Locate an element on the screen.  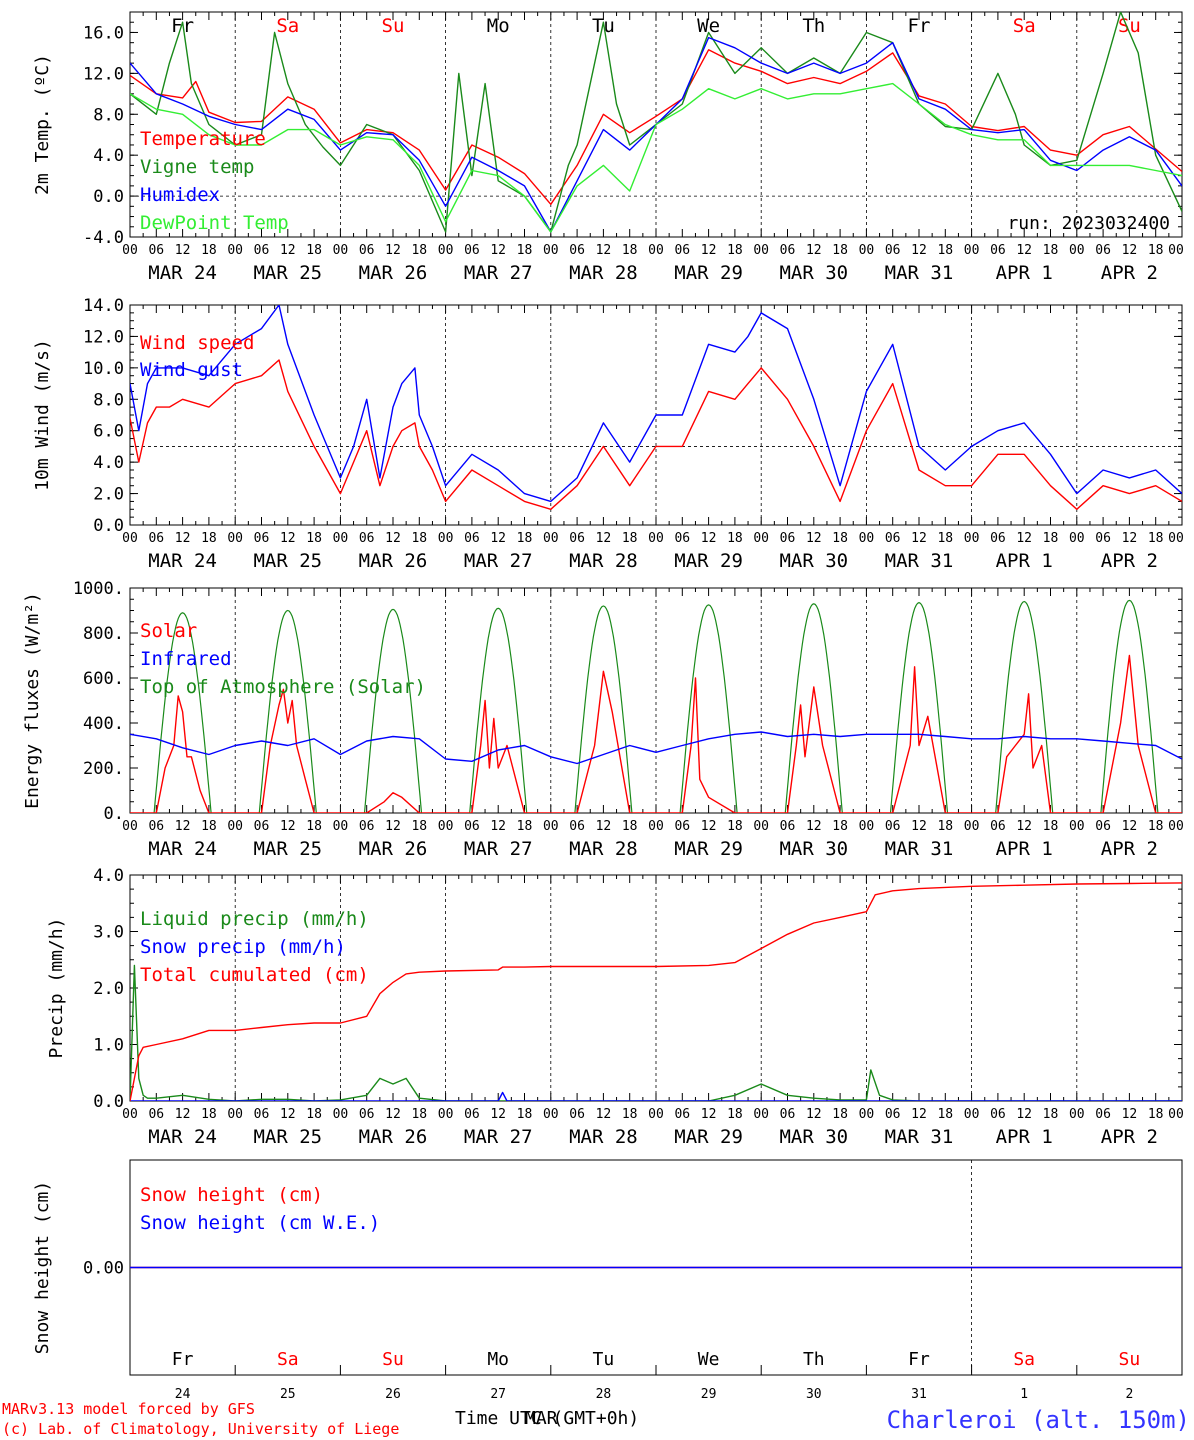
date-label: MAR 24 is located at coordinates (182, 273).